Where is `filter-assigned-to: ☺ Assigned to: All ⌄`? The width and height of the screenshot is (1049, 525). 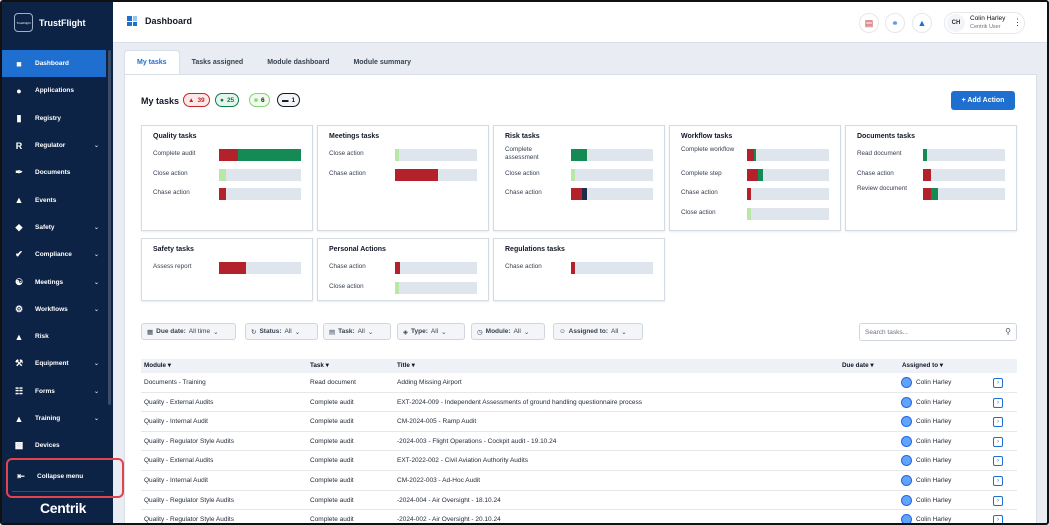 filter-assigned-to: ☺ Assigned to: All ⌄ is located at coordinates (598, 331).